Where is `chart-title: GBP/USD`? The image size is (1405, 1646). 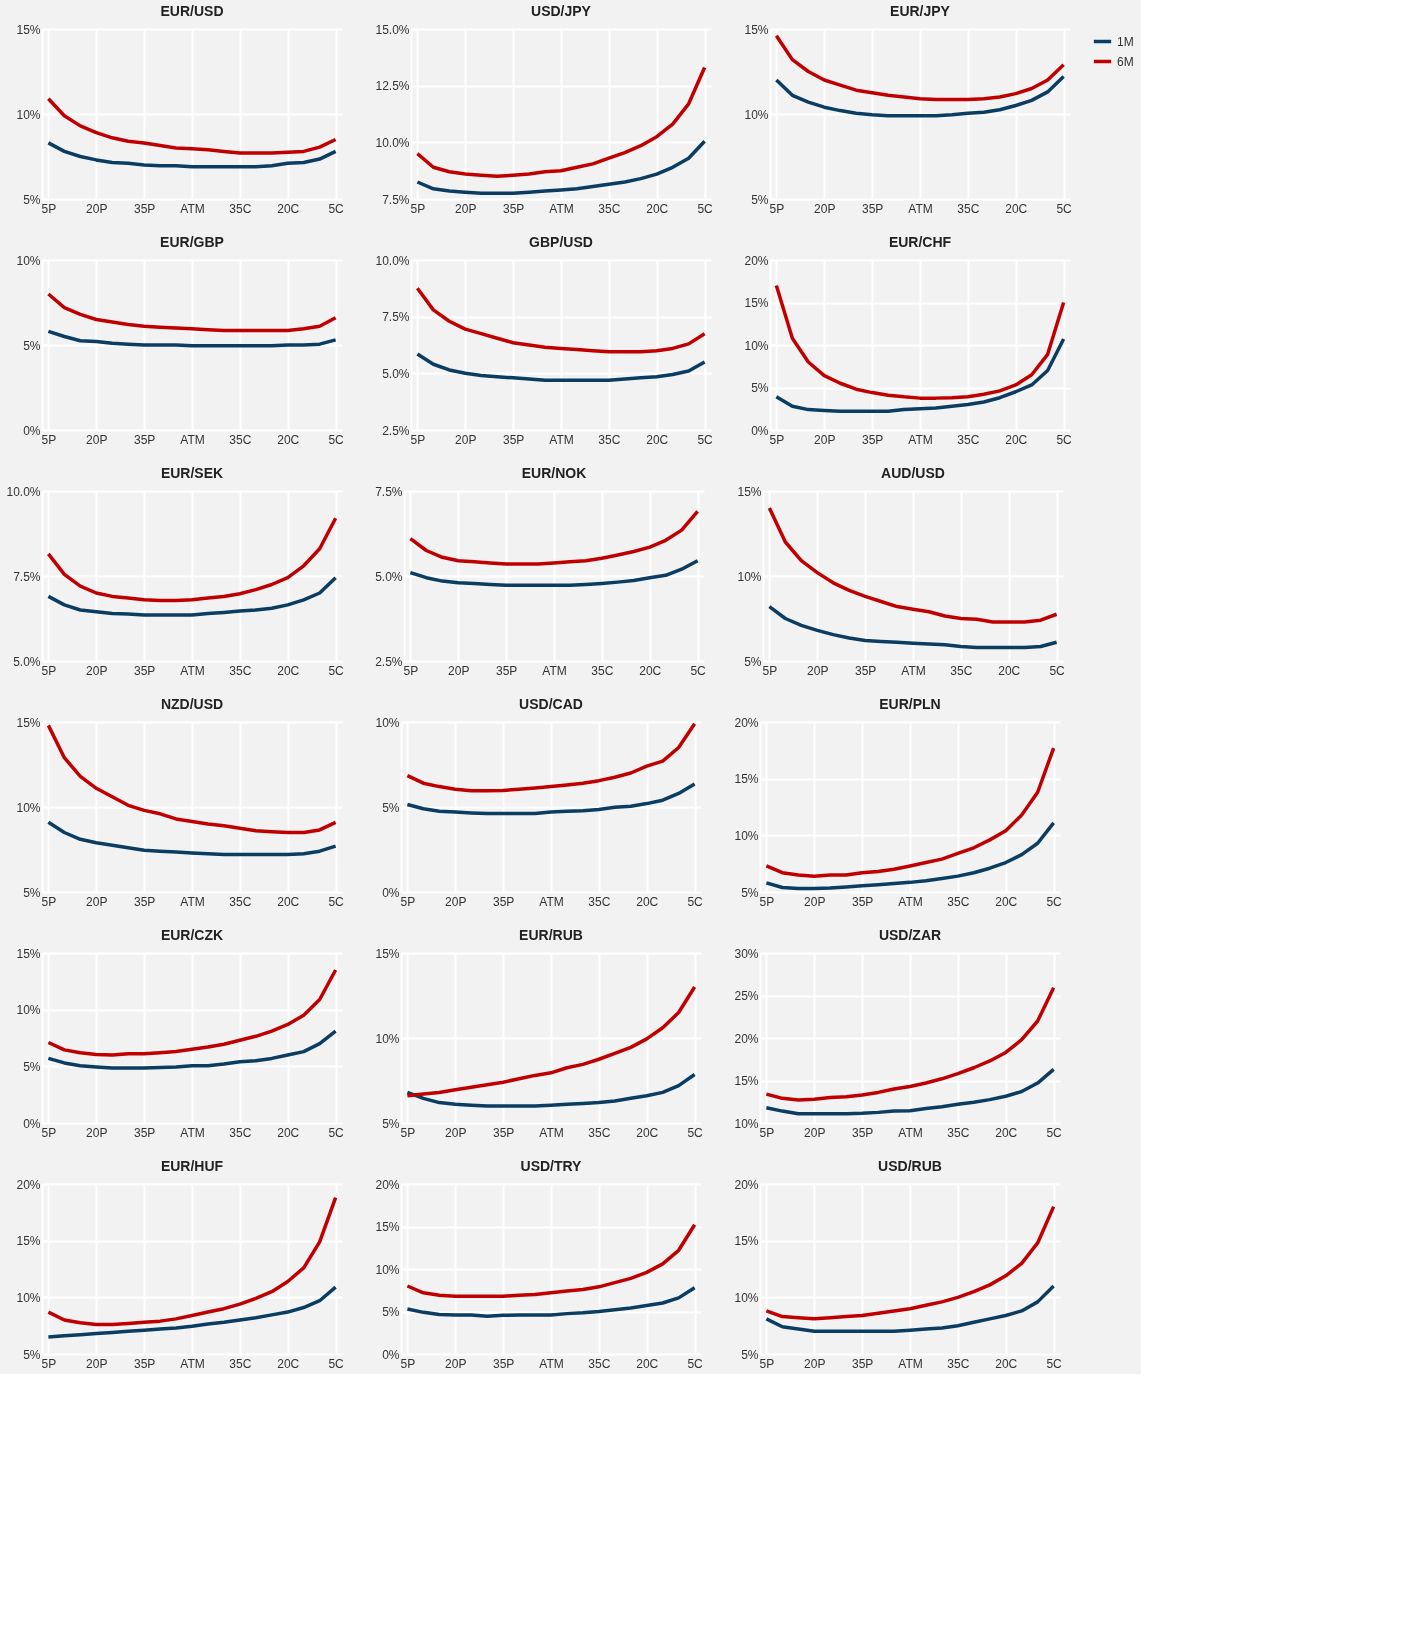 chart-title: GBP/USD is located at coordinates (561, 242).